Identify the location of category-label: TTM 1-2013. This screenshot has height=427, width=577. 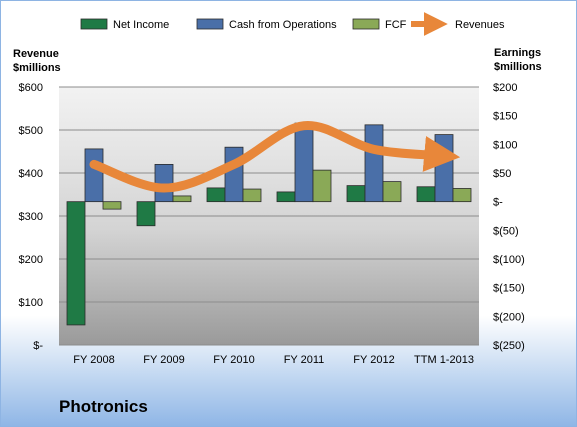
(444, 360).